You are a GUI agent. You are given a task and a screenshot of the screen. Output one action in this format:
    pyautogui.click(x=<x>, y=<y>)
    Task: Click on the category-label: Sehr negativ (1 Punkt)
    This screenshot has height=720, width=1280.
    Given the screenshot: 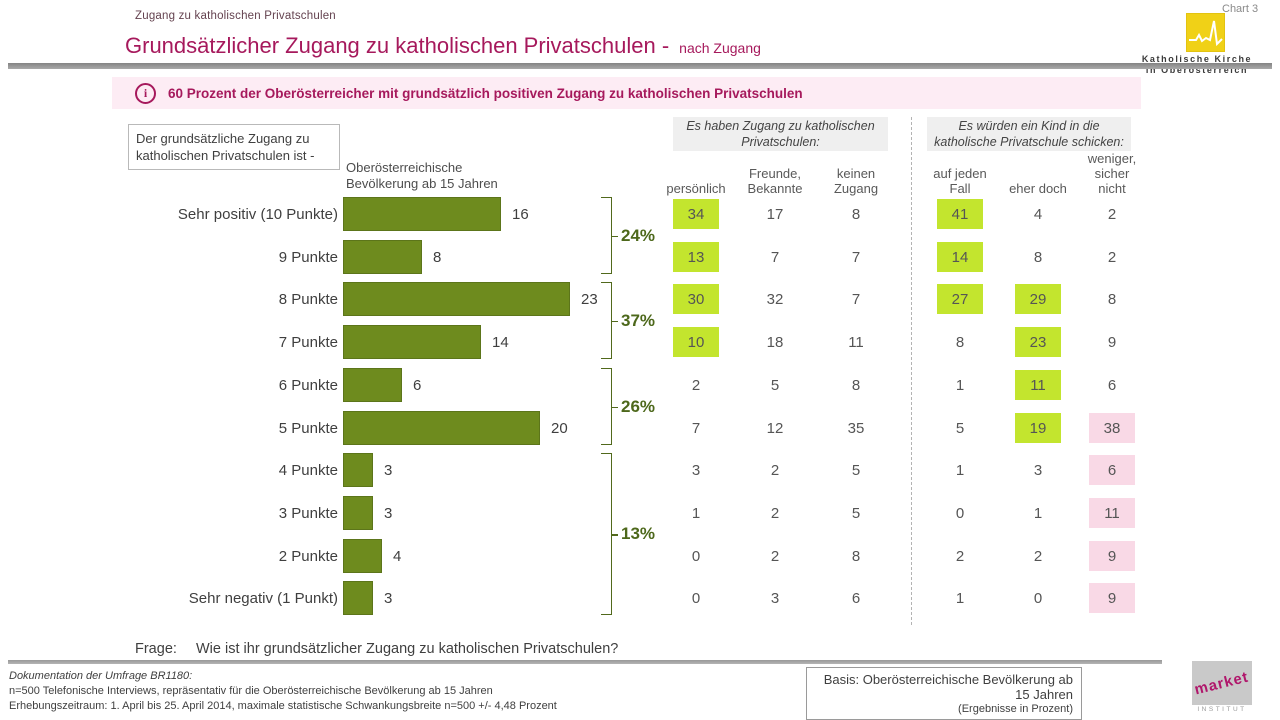 What is the action you would take?
    pyautogui.click(x=263, y=598)
    